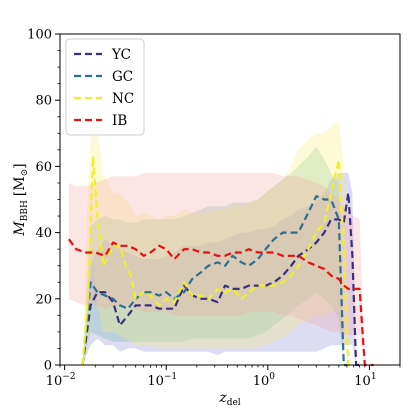 This screenshot has height=415, width=415. I want to click on x-tick-label: 10¹, so click(365, 380).